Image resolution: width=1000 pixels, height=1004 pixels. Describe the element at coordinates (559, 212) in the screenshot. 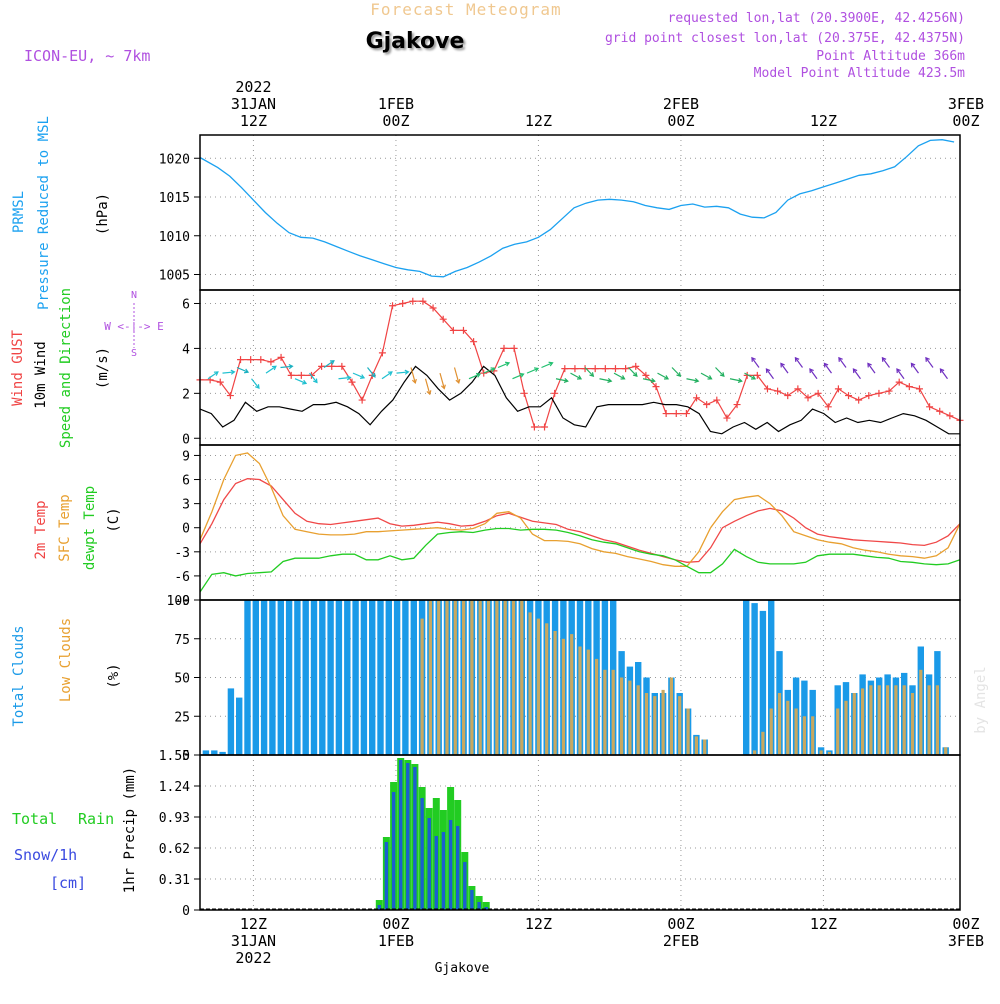

I see `pressure-panel: 1005 1010 1015 1020` at that location.